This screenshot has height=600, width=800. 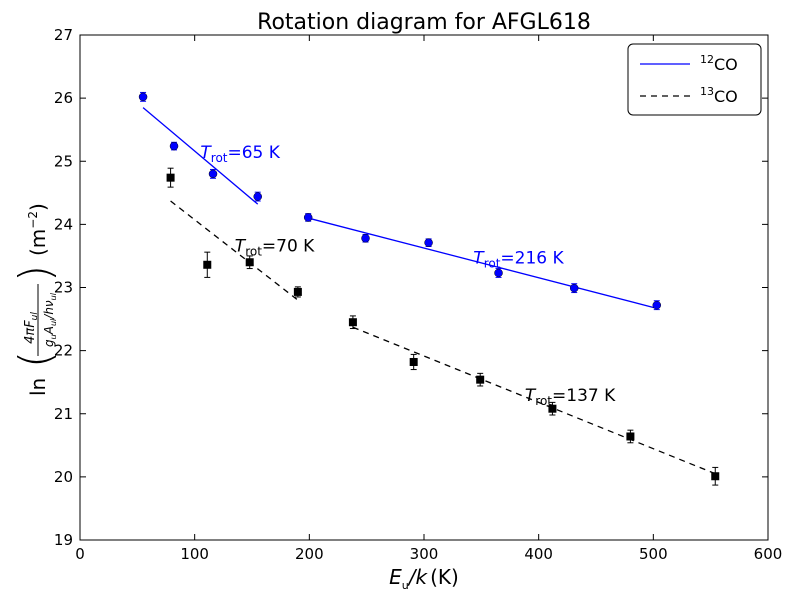 What do you see at coordinates (424, 554) in the screenshot?
I see `x-tick-label: 300` at bounding box center [424, 554].